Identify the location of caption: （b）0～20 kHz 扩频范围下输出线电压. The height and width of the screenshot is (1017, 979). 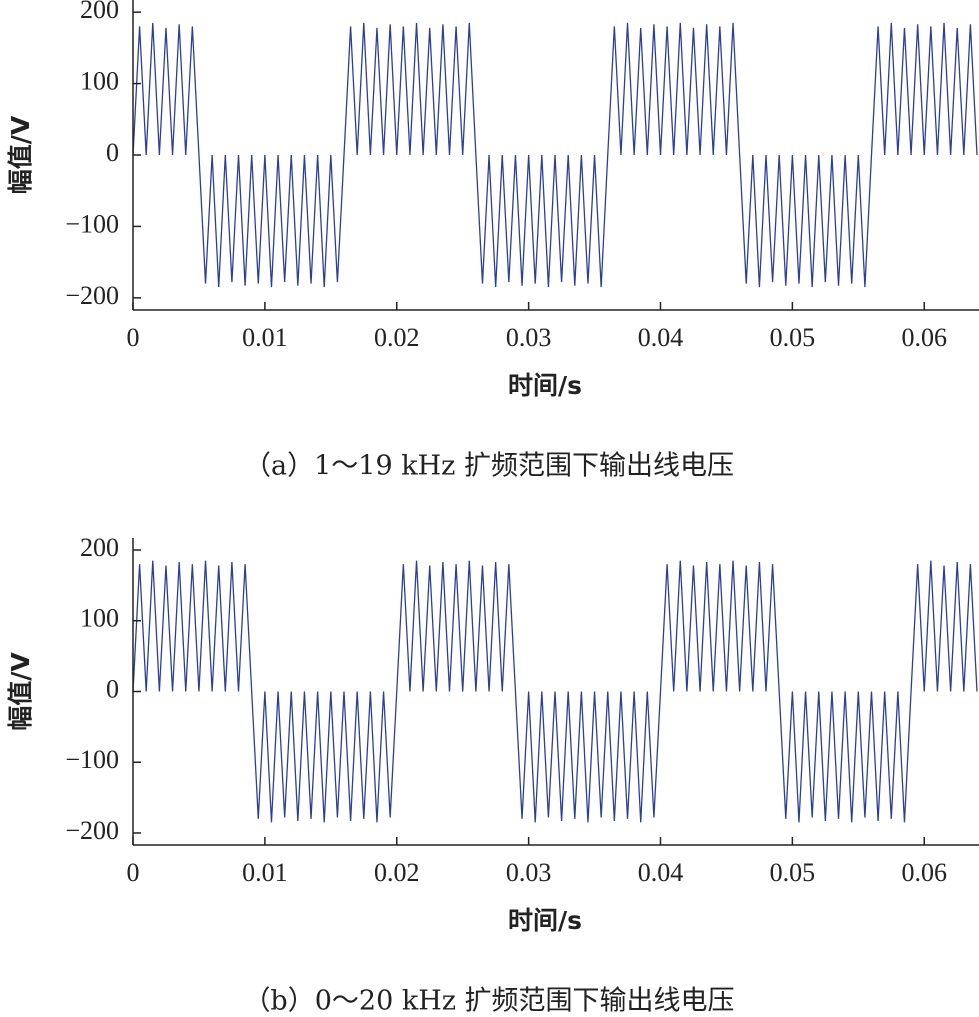
(488, 1001).